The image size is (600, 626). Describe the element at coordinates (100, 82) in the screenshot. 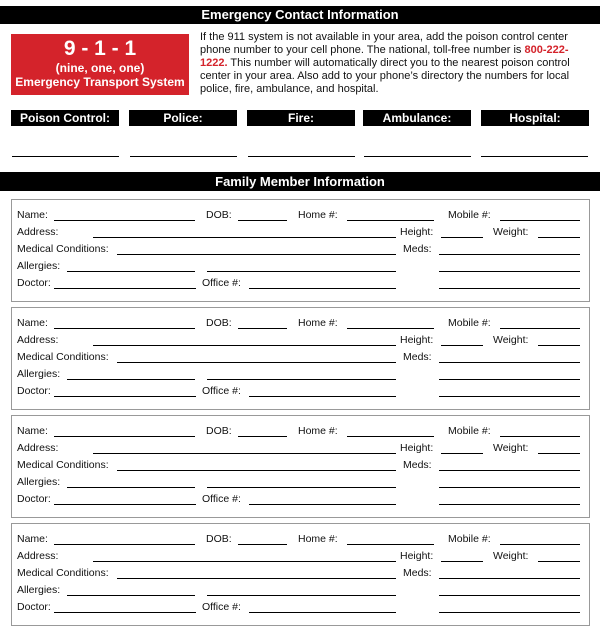

I see `emergency-system: Emergency Transport System` at that location.